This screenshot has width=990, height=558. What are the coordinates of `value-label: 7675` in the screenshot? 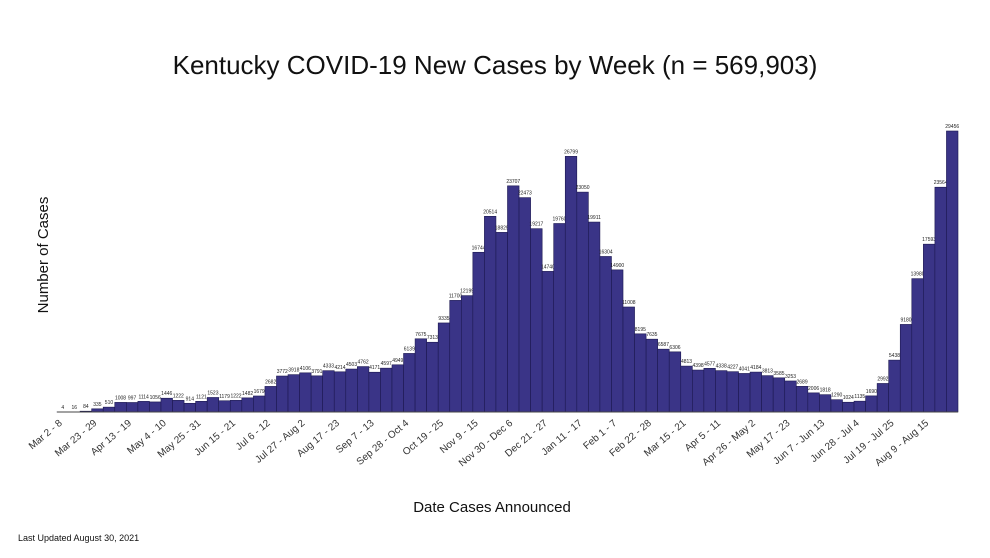 It's located at (420, 335).